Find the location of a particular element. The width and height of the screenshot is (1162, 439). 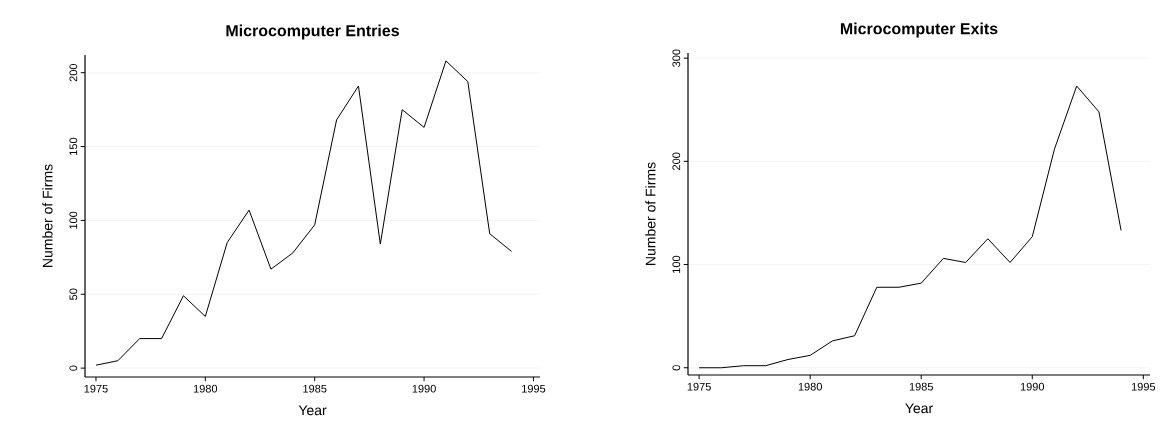

chart-title: Microcomputer Entries is located at coordinates (312, 32).